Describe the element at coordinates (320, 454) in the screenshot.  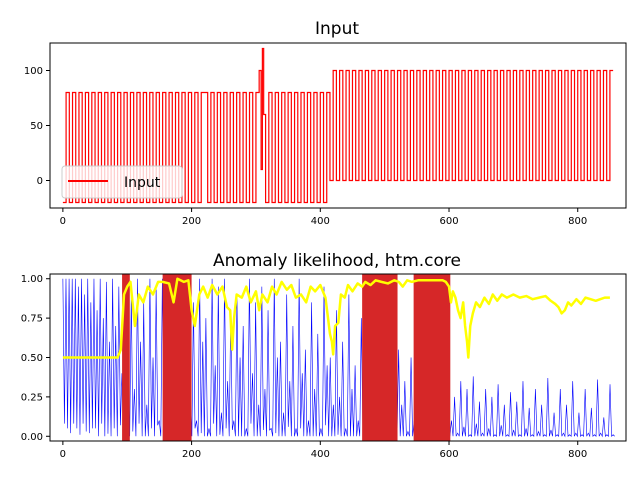
I see `anomaly-x-tick-label: 400` at that location.